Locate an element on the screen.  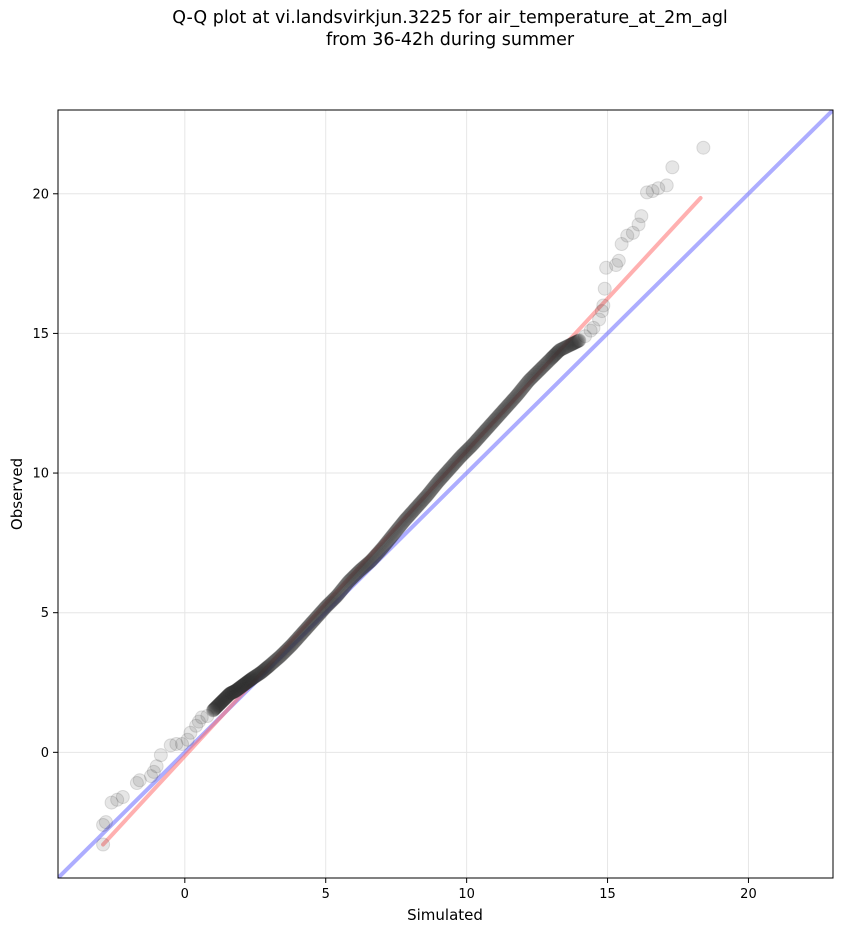
x-tick-label: 20 is located at coordinates (748, 894).